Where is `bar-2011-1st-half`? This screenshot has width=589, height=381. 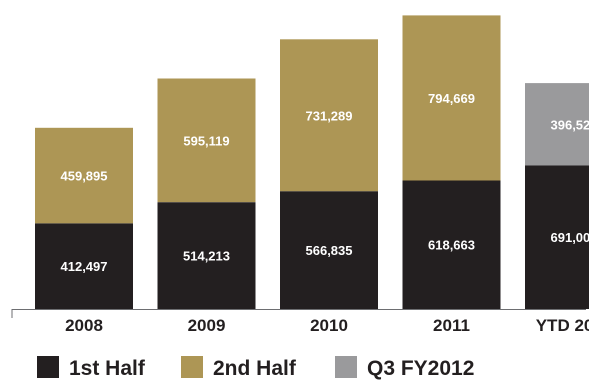
bar-2011-1st-half is located at coordinates (451, 244).